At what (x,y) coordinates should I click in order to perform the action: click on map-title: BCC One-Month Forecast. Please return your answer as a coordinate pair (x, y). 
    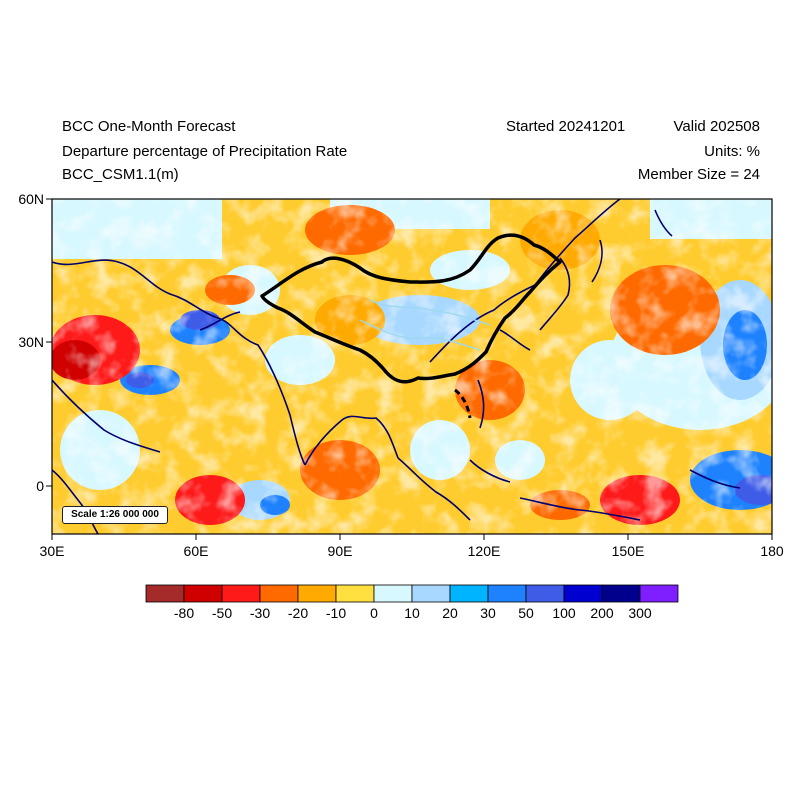
    Looking at the image, I should click on (149, 126).